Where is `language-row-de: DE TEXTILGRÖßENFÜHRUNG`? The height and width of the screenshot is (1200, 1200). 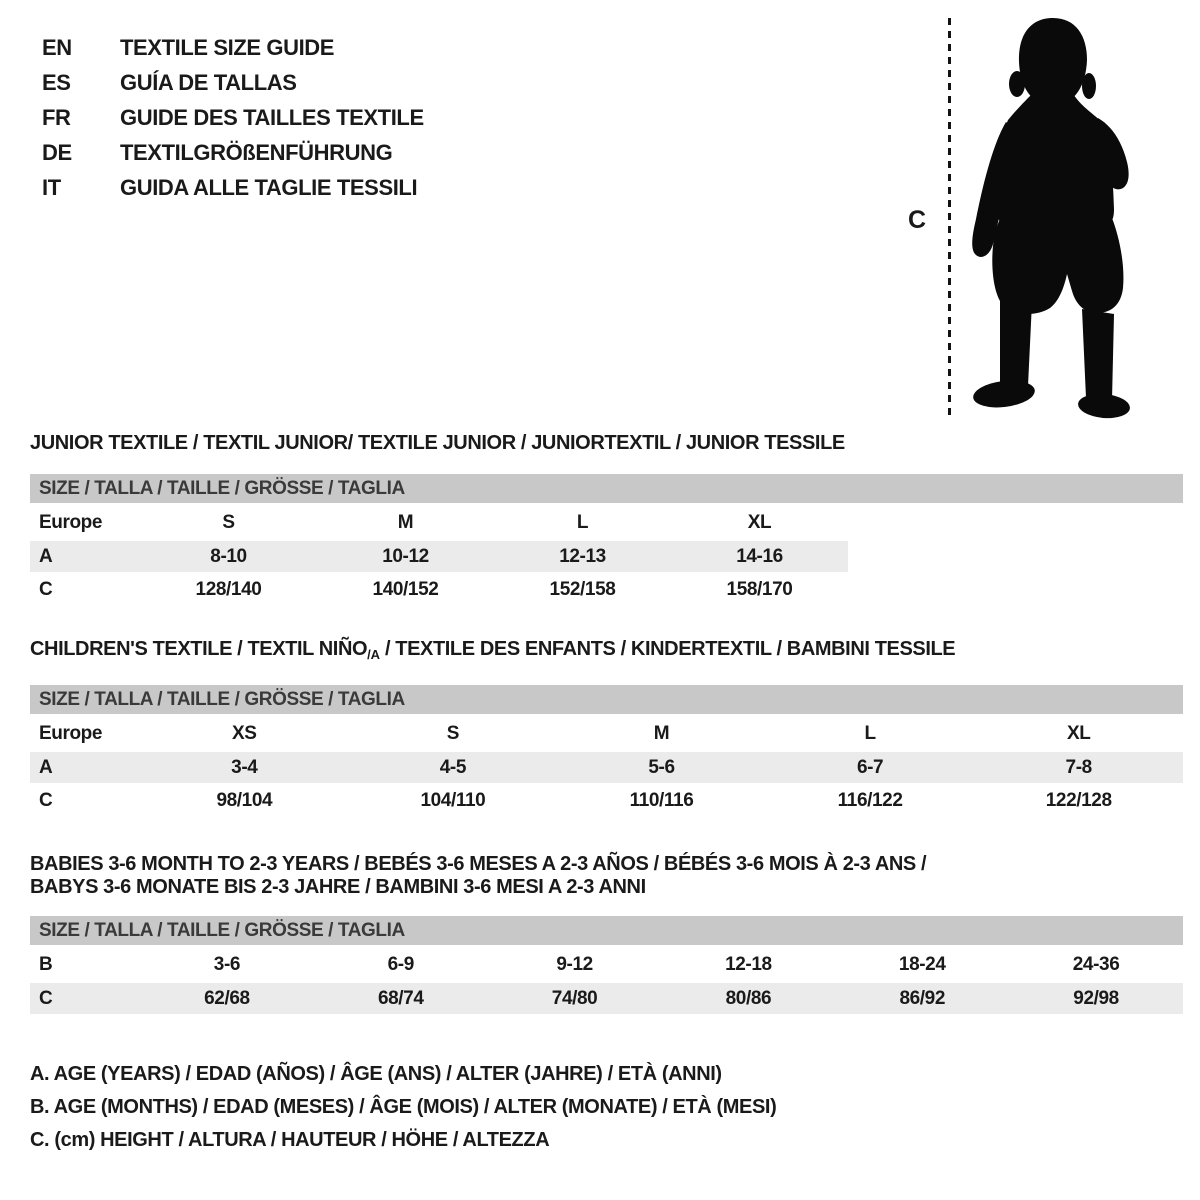
language-row-de: DE TEXTILGRÖßENFÜHRUNG is located at coordinates (233, 152).